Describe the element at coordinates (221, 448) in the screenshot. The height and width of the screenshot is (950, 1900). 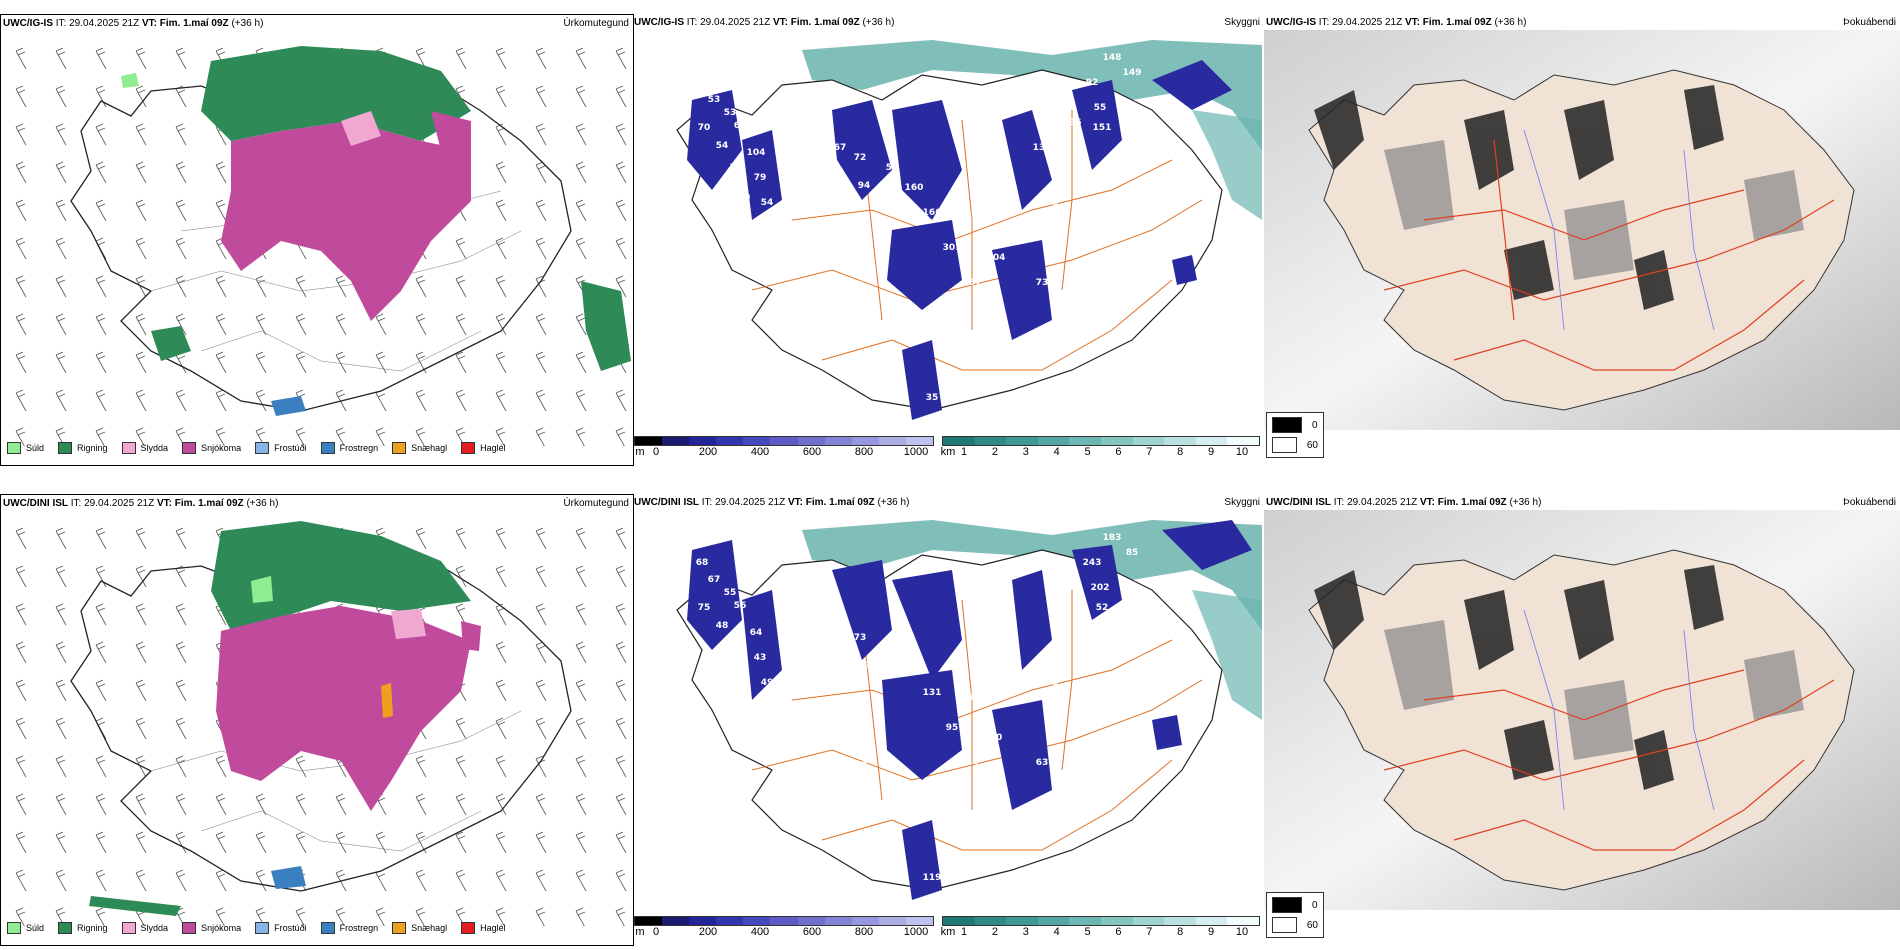
I see `legend-label: Snjókoma` at that location.